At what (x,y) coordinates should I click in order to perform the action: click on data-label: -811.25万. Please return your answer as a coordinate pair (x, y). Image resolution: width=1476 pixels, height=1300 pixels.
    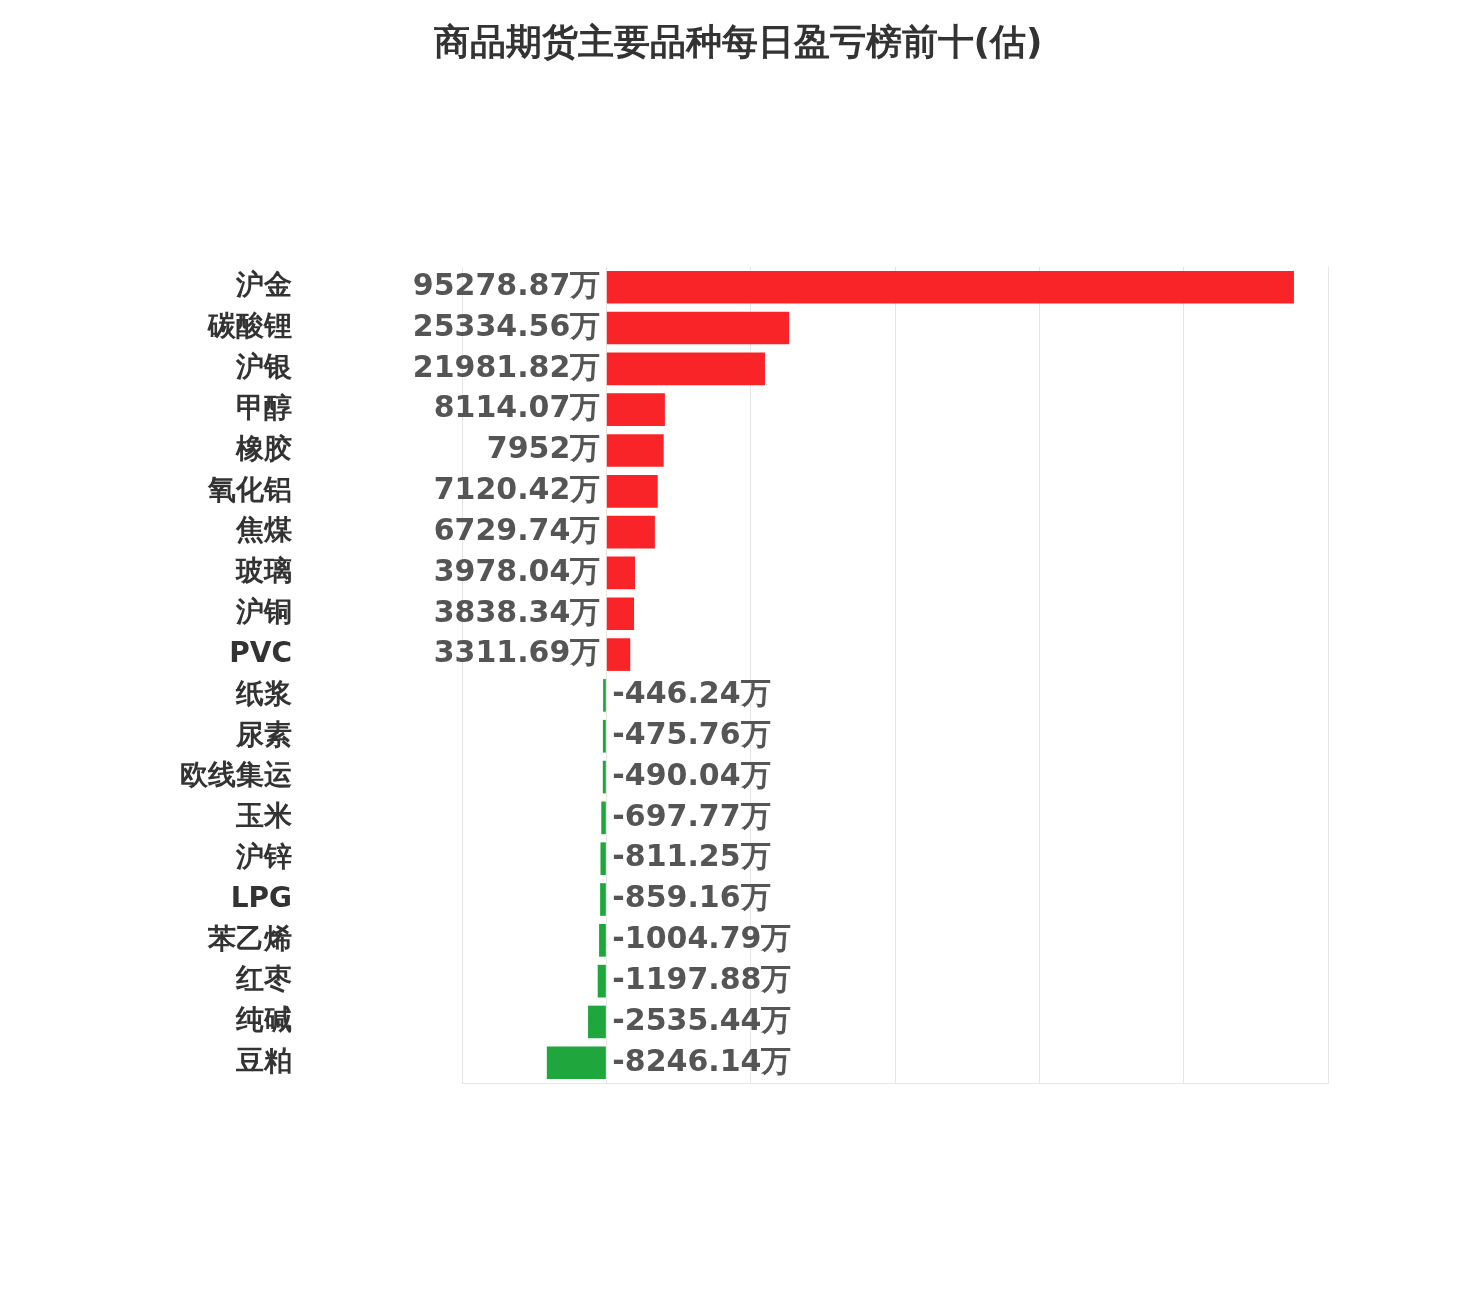
    Looking at the image, I should click on (691, 856).